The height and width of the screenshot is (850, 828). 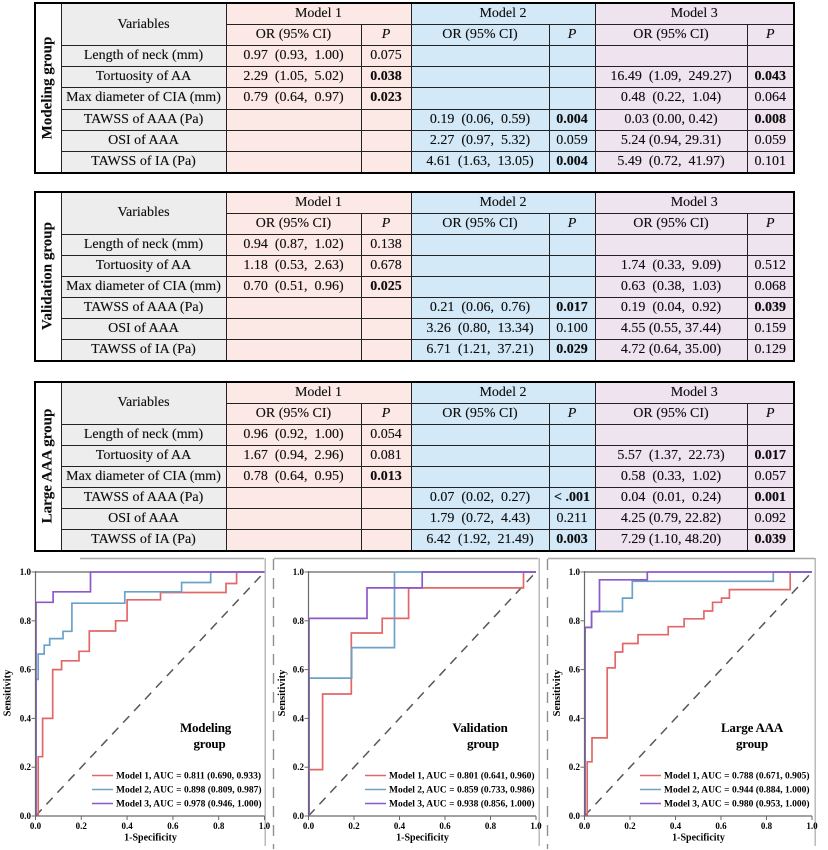 I want to click on svg-text: Large AAA, so click(x=752, y=727).